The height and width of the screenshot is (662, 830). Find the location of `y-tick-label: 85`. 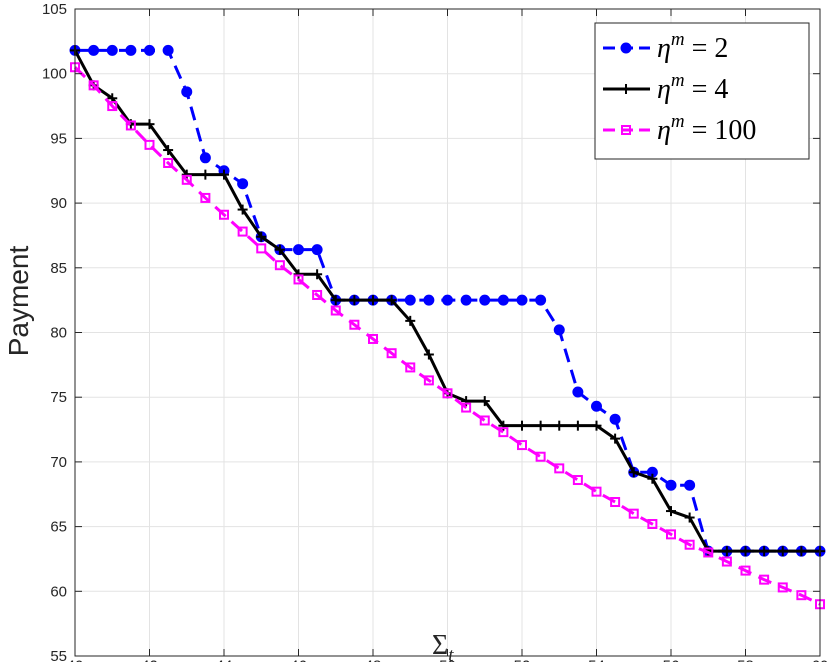

y-tick-label: 85 is located at coordinates (58, 268).